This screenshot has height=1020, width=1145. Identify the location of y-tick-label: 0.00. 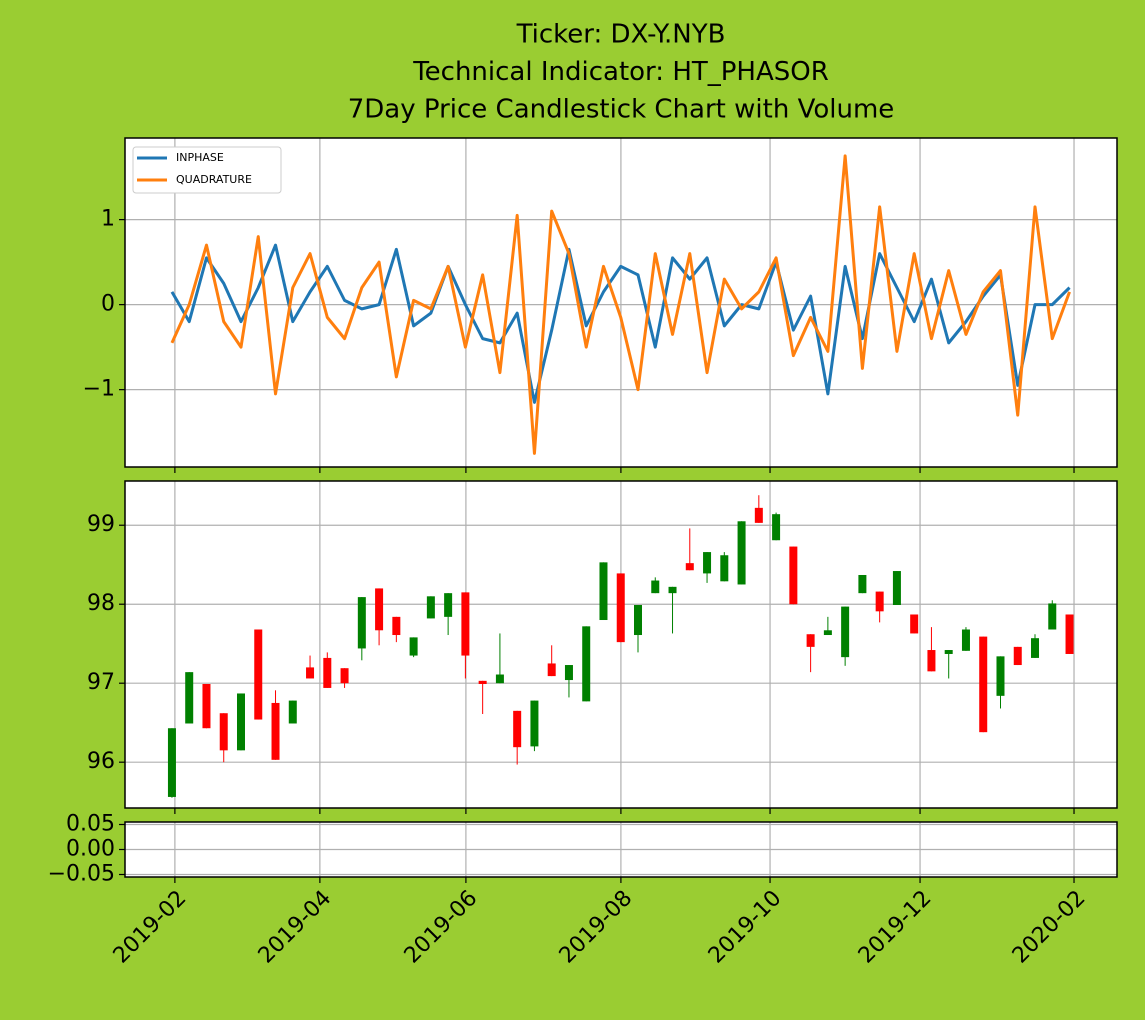
(90, 849).